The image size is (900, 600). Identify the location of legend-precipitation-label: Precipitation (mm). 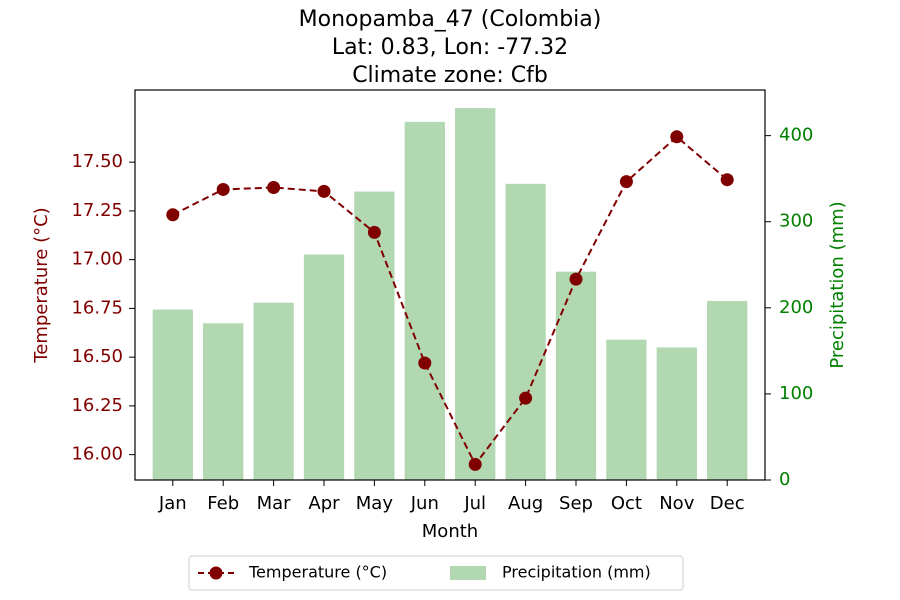
(576, 572).